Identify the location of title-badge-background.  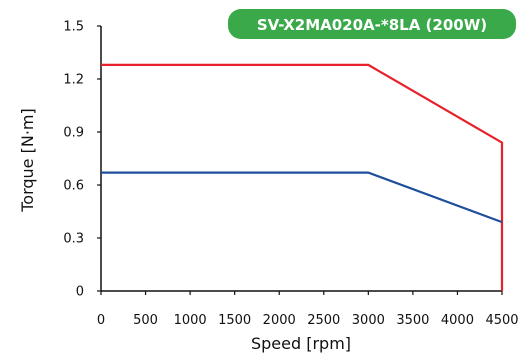
(372, 24).